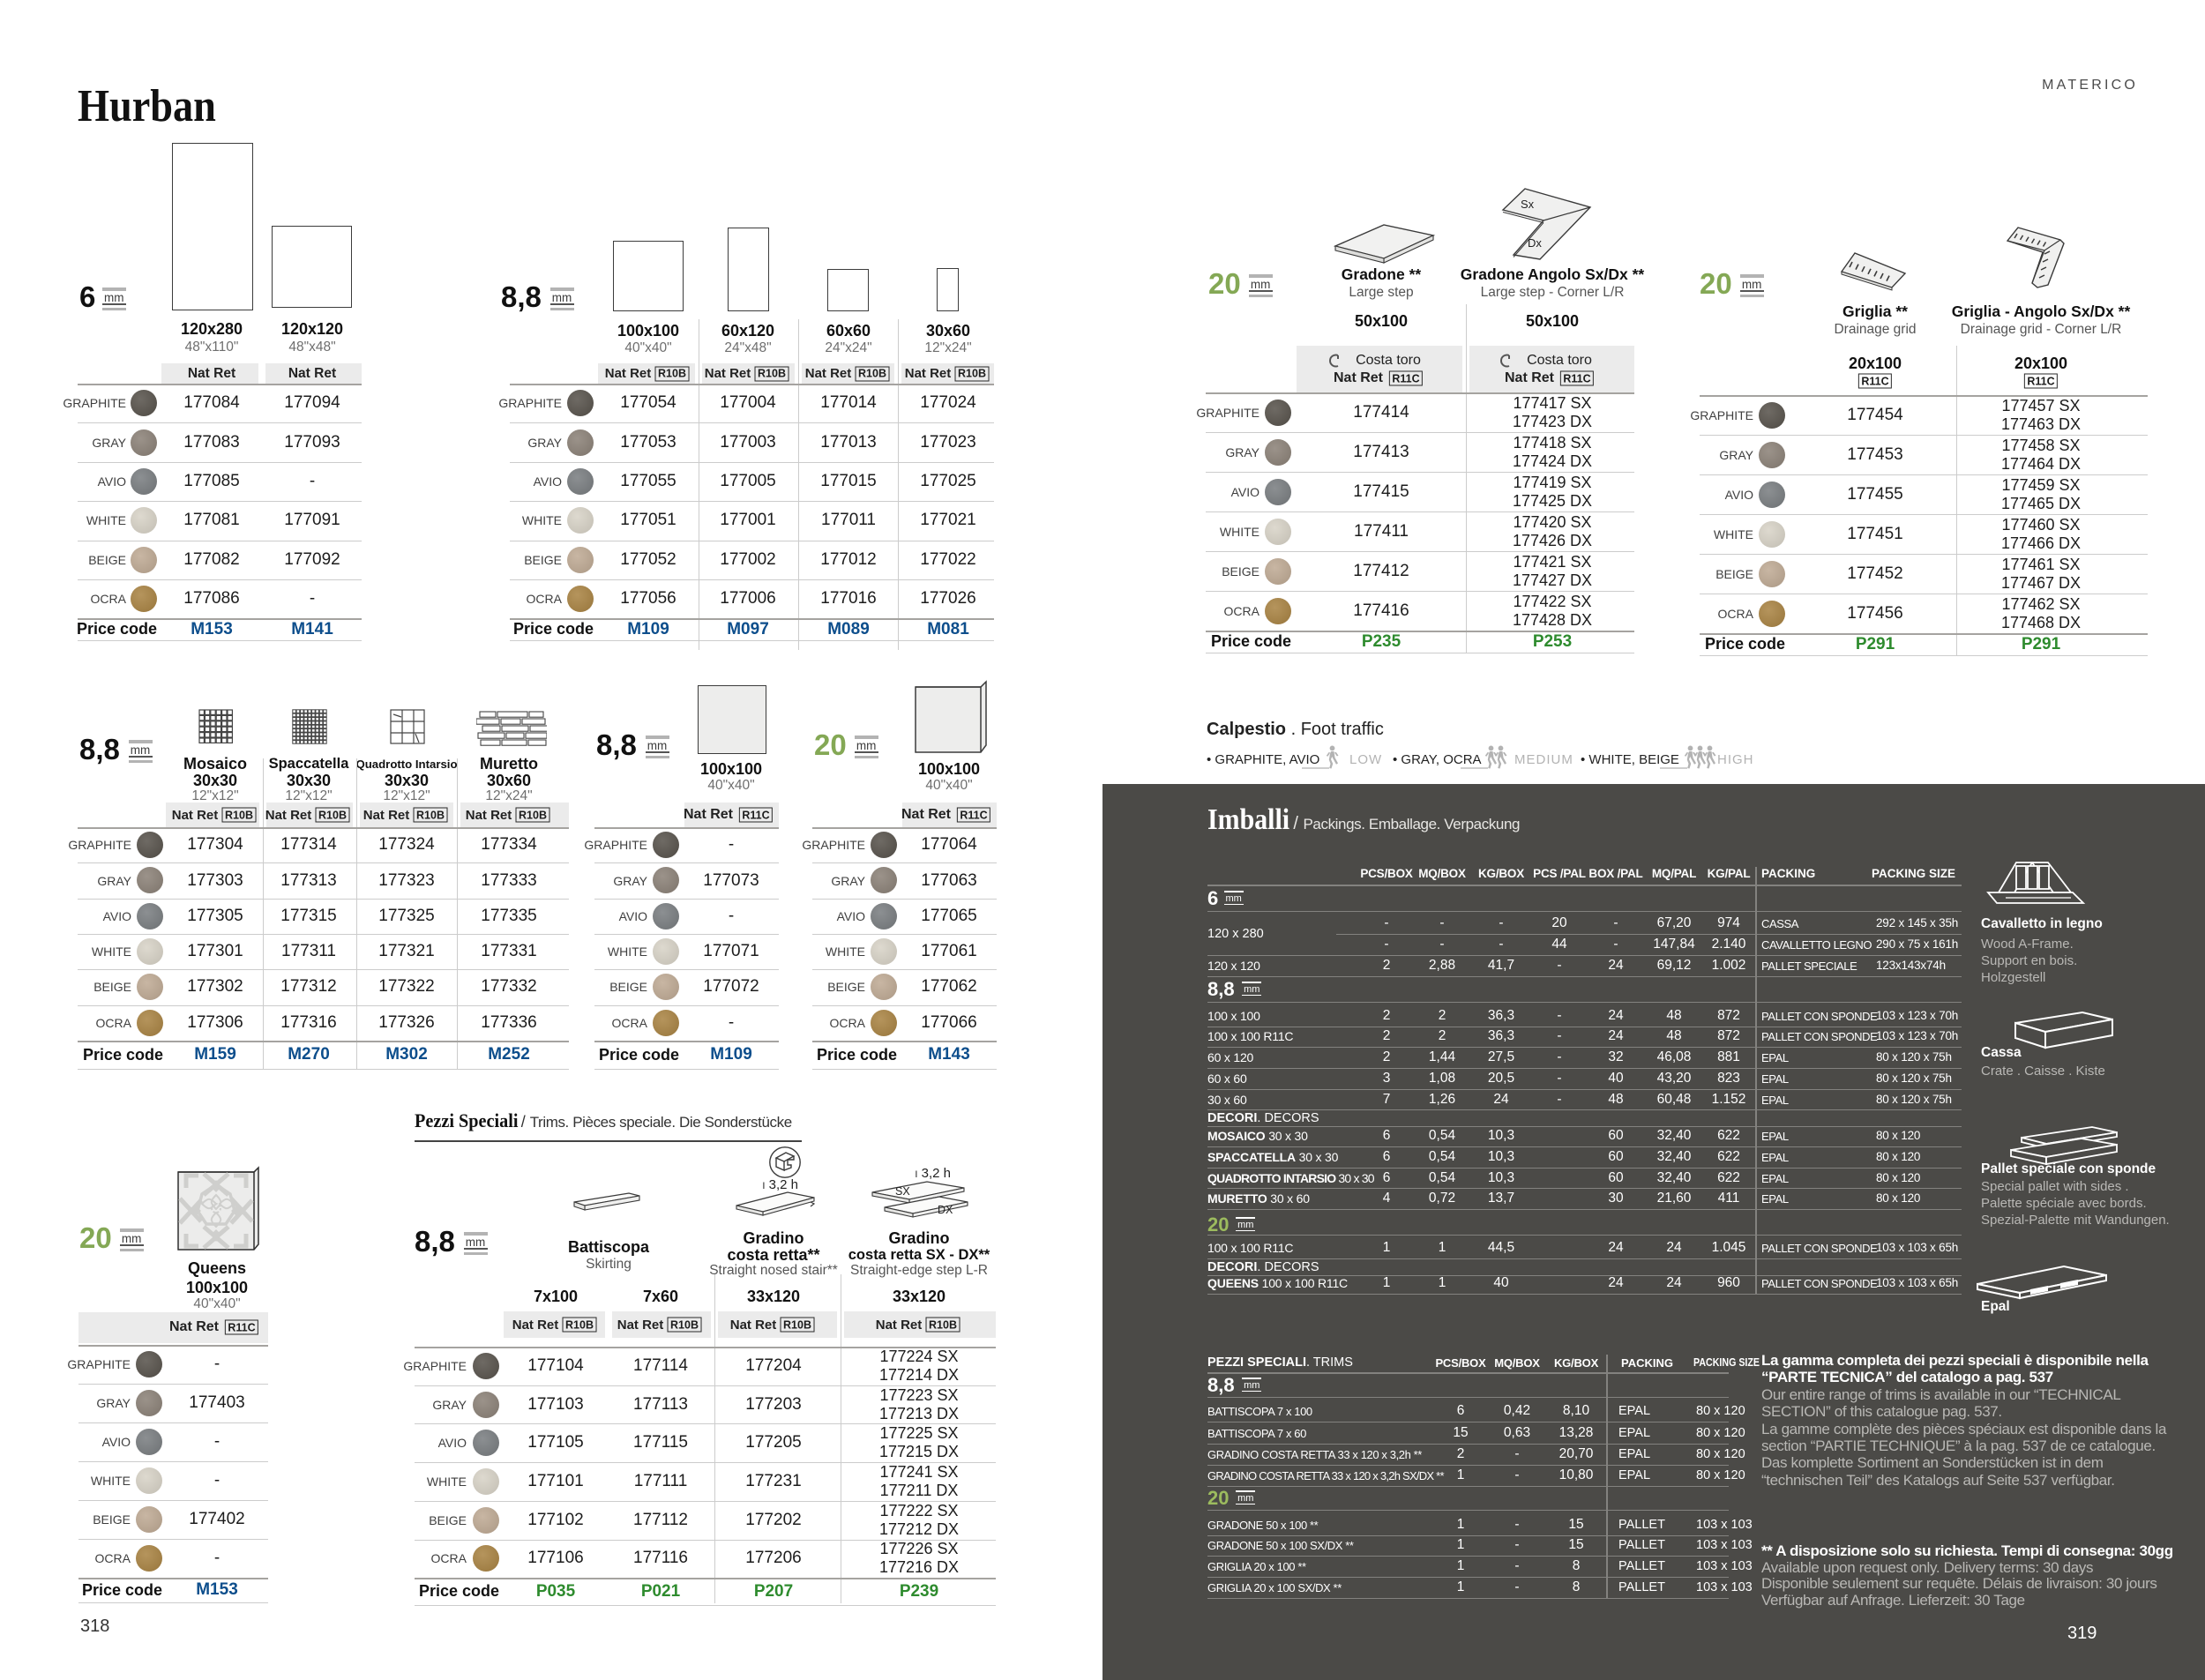 This screenshot has width=2205, height=1680. I want to click on svg-text: Sx, so click(1528, 204).